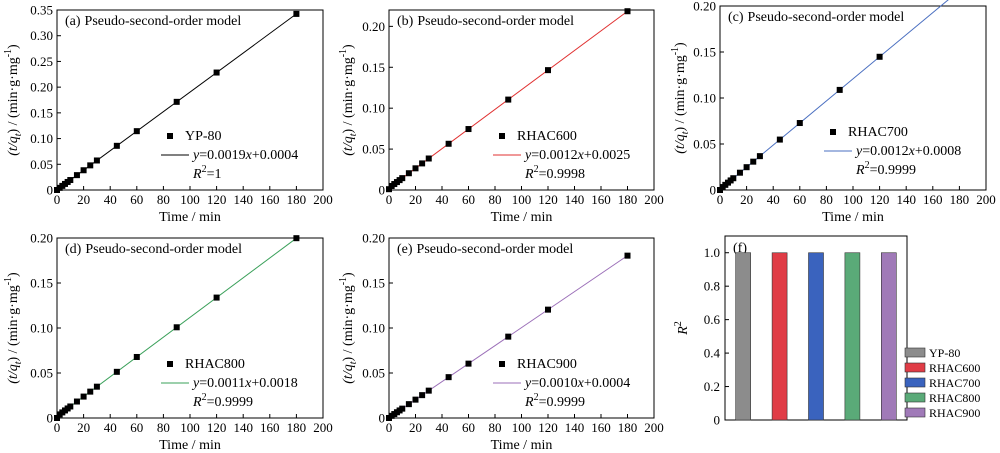 Image resolution: width=1000 pixels, height=453 pixels. I want to click on legend-equation: y=0.0019x+0.0004, so click(244, 155).